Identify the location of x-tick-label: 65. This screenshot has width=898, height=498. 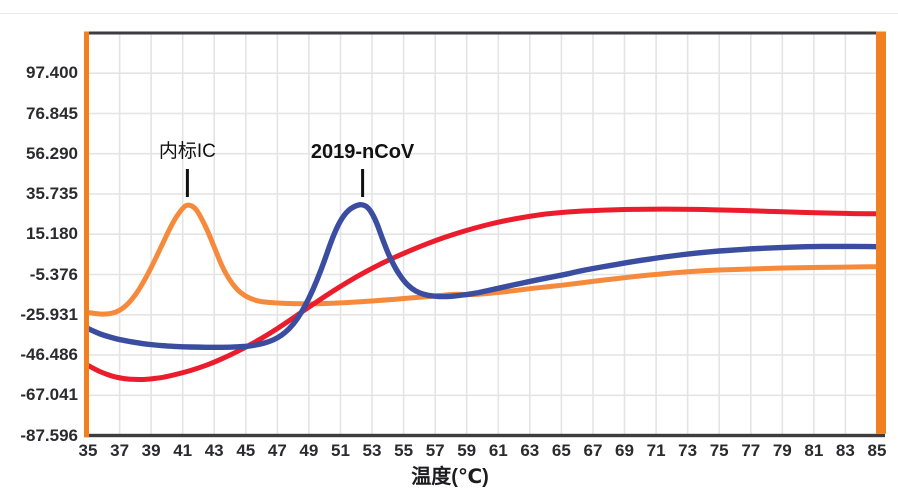
(561, 450).